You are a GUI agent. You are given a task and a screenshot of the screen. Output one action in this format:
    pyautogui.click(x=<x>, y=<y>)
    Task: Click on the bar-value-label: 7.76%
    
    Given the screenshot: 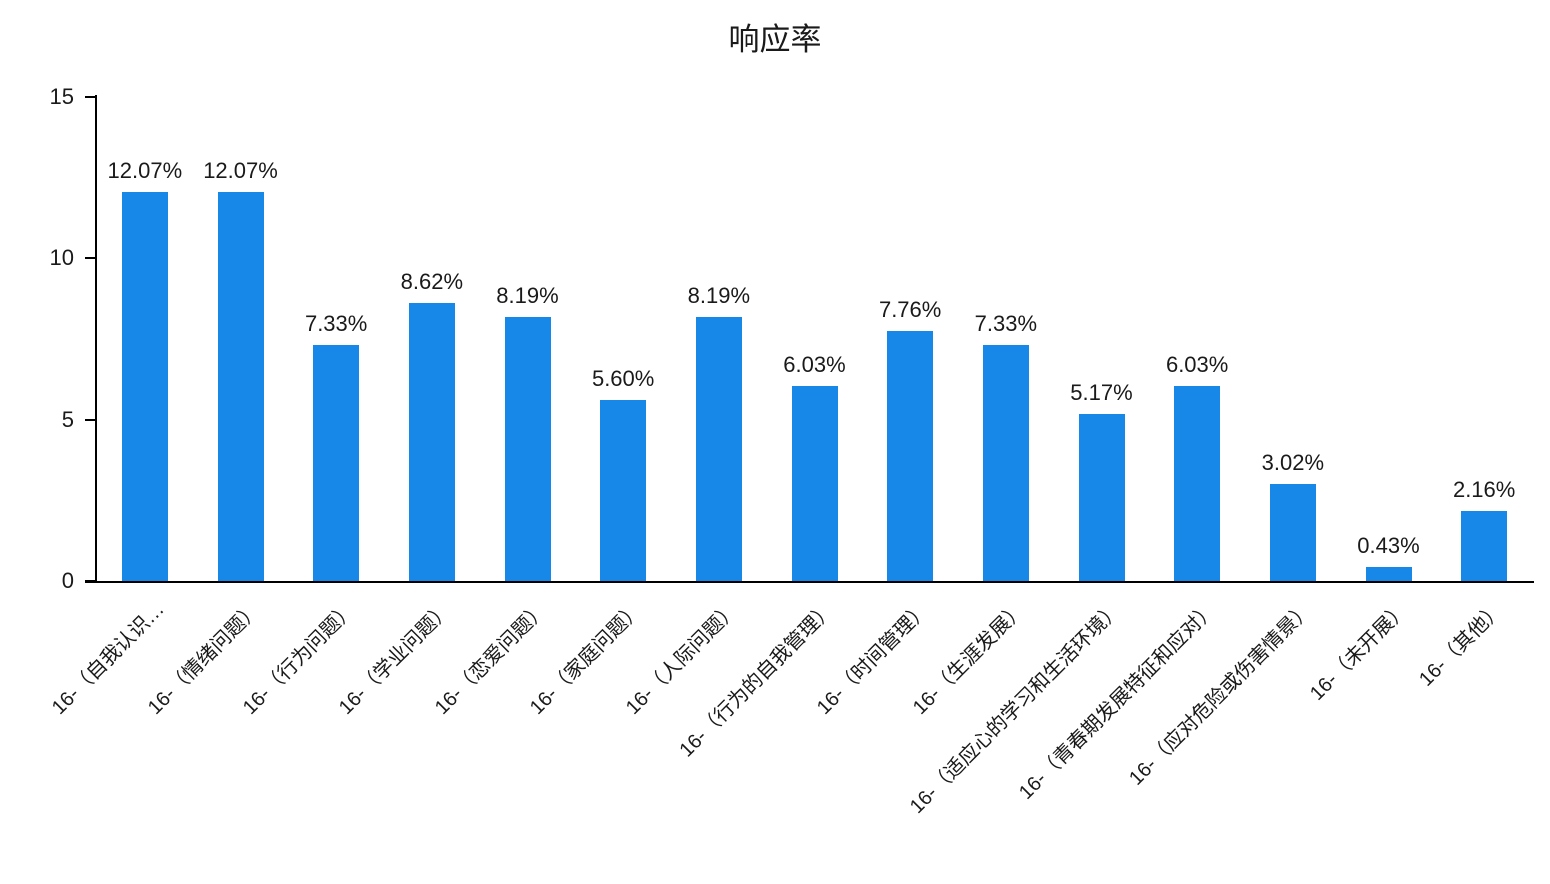 What is the action you would take?
    pyautogui.click(x=910, y=309)
    